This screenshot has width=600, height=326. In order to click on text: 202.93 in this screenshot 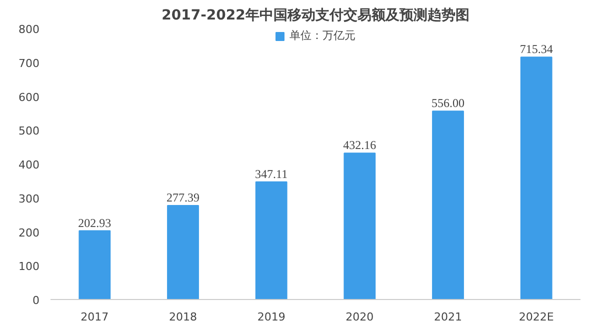, I will do `click(95, 223)`.